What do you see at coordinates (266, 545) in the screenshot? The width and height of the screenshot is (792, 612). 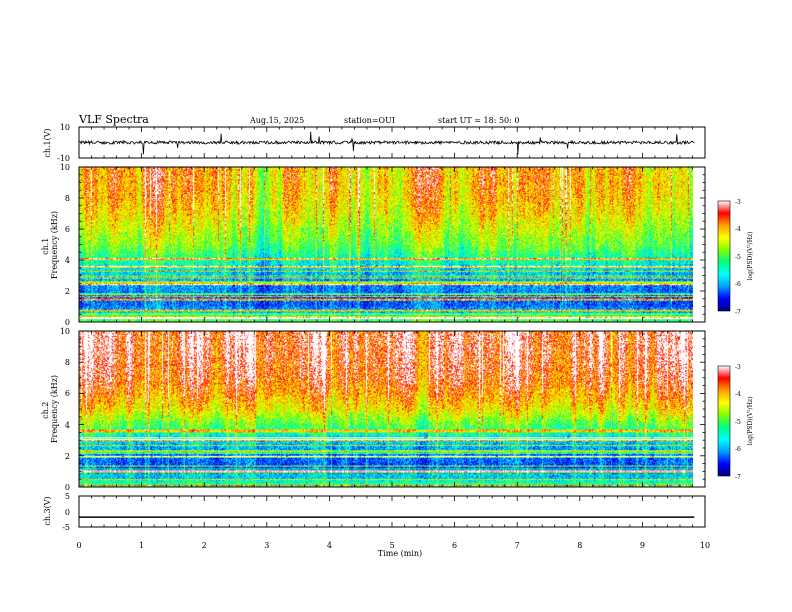 I see `x-tick-label: 3` at bounding box center [266, 545].